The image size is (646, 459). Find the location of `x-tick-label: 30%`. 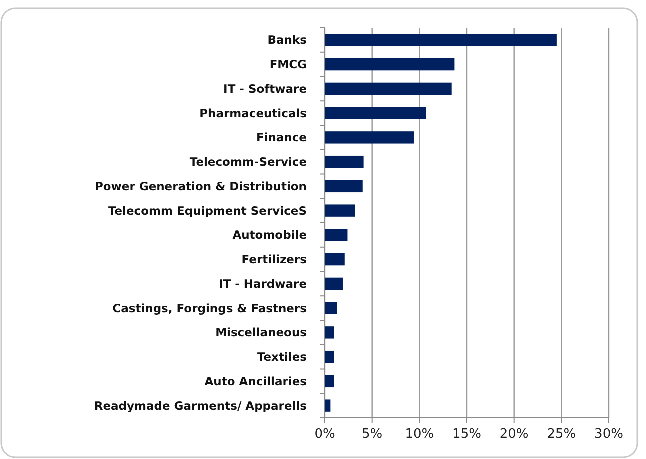

x-tick-label: 30% is located at coordinates (609, 434).